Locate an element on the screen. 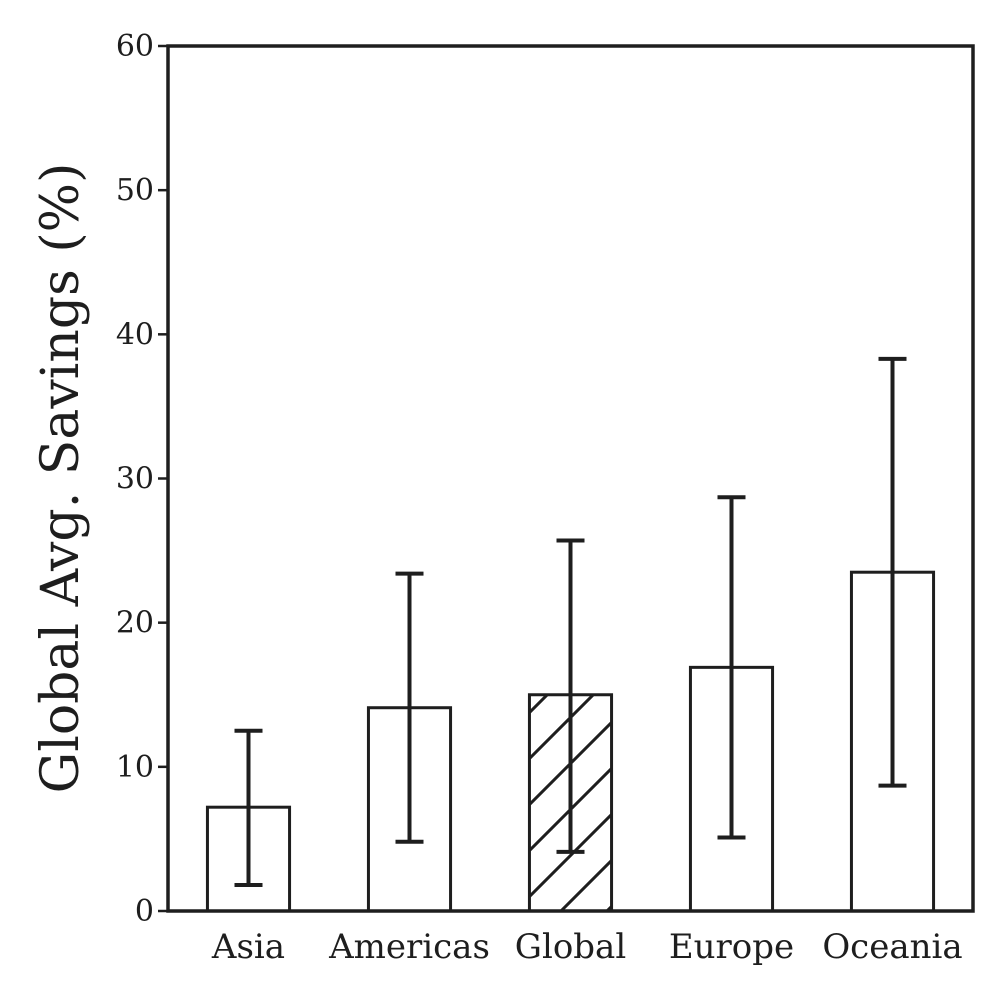 This screenshot has width=1003, height=1003. y-tick-label: 10 is located at coordinates (135, 767).